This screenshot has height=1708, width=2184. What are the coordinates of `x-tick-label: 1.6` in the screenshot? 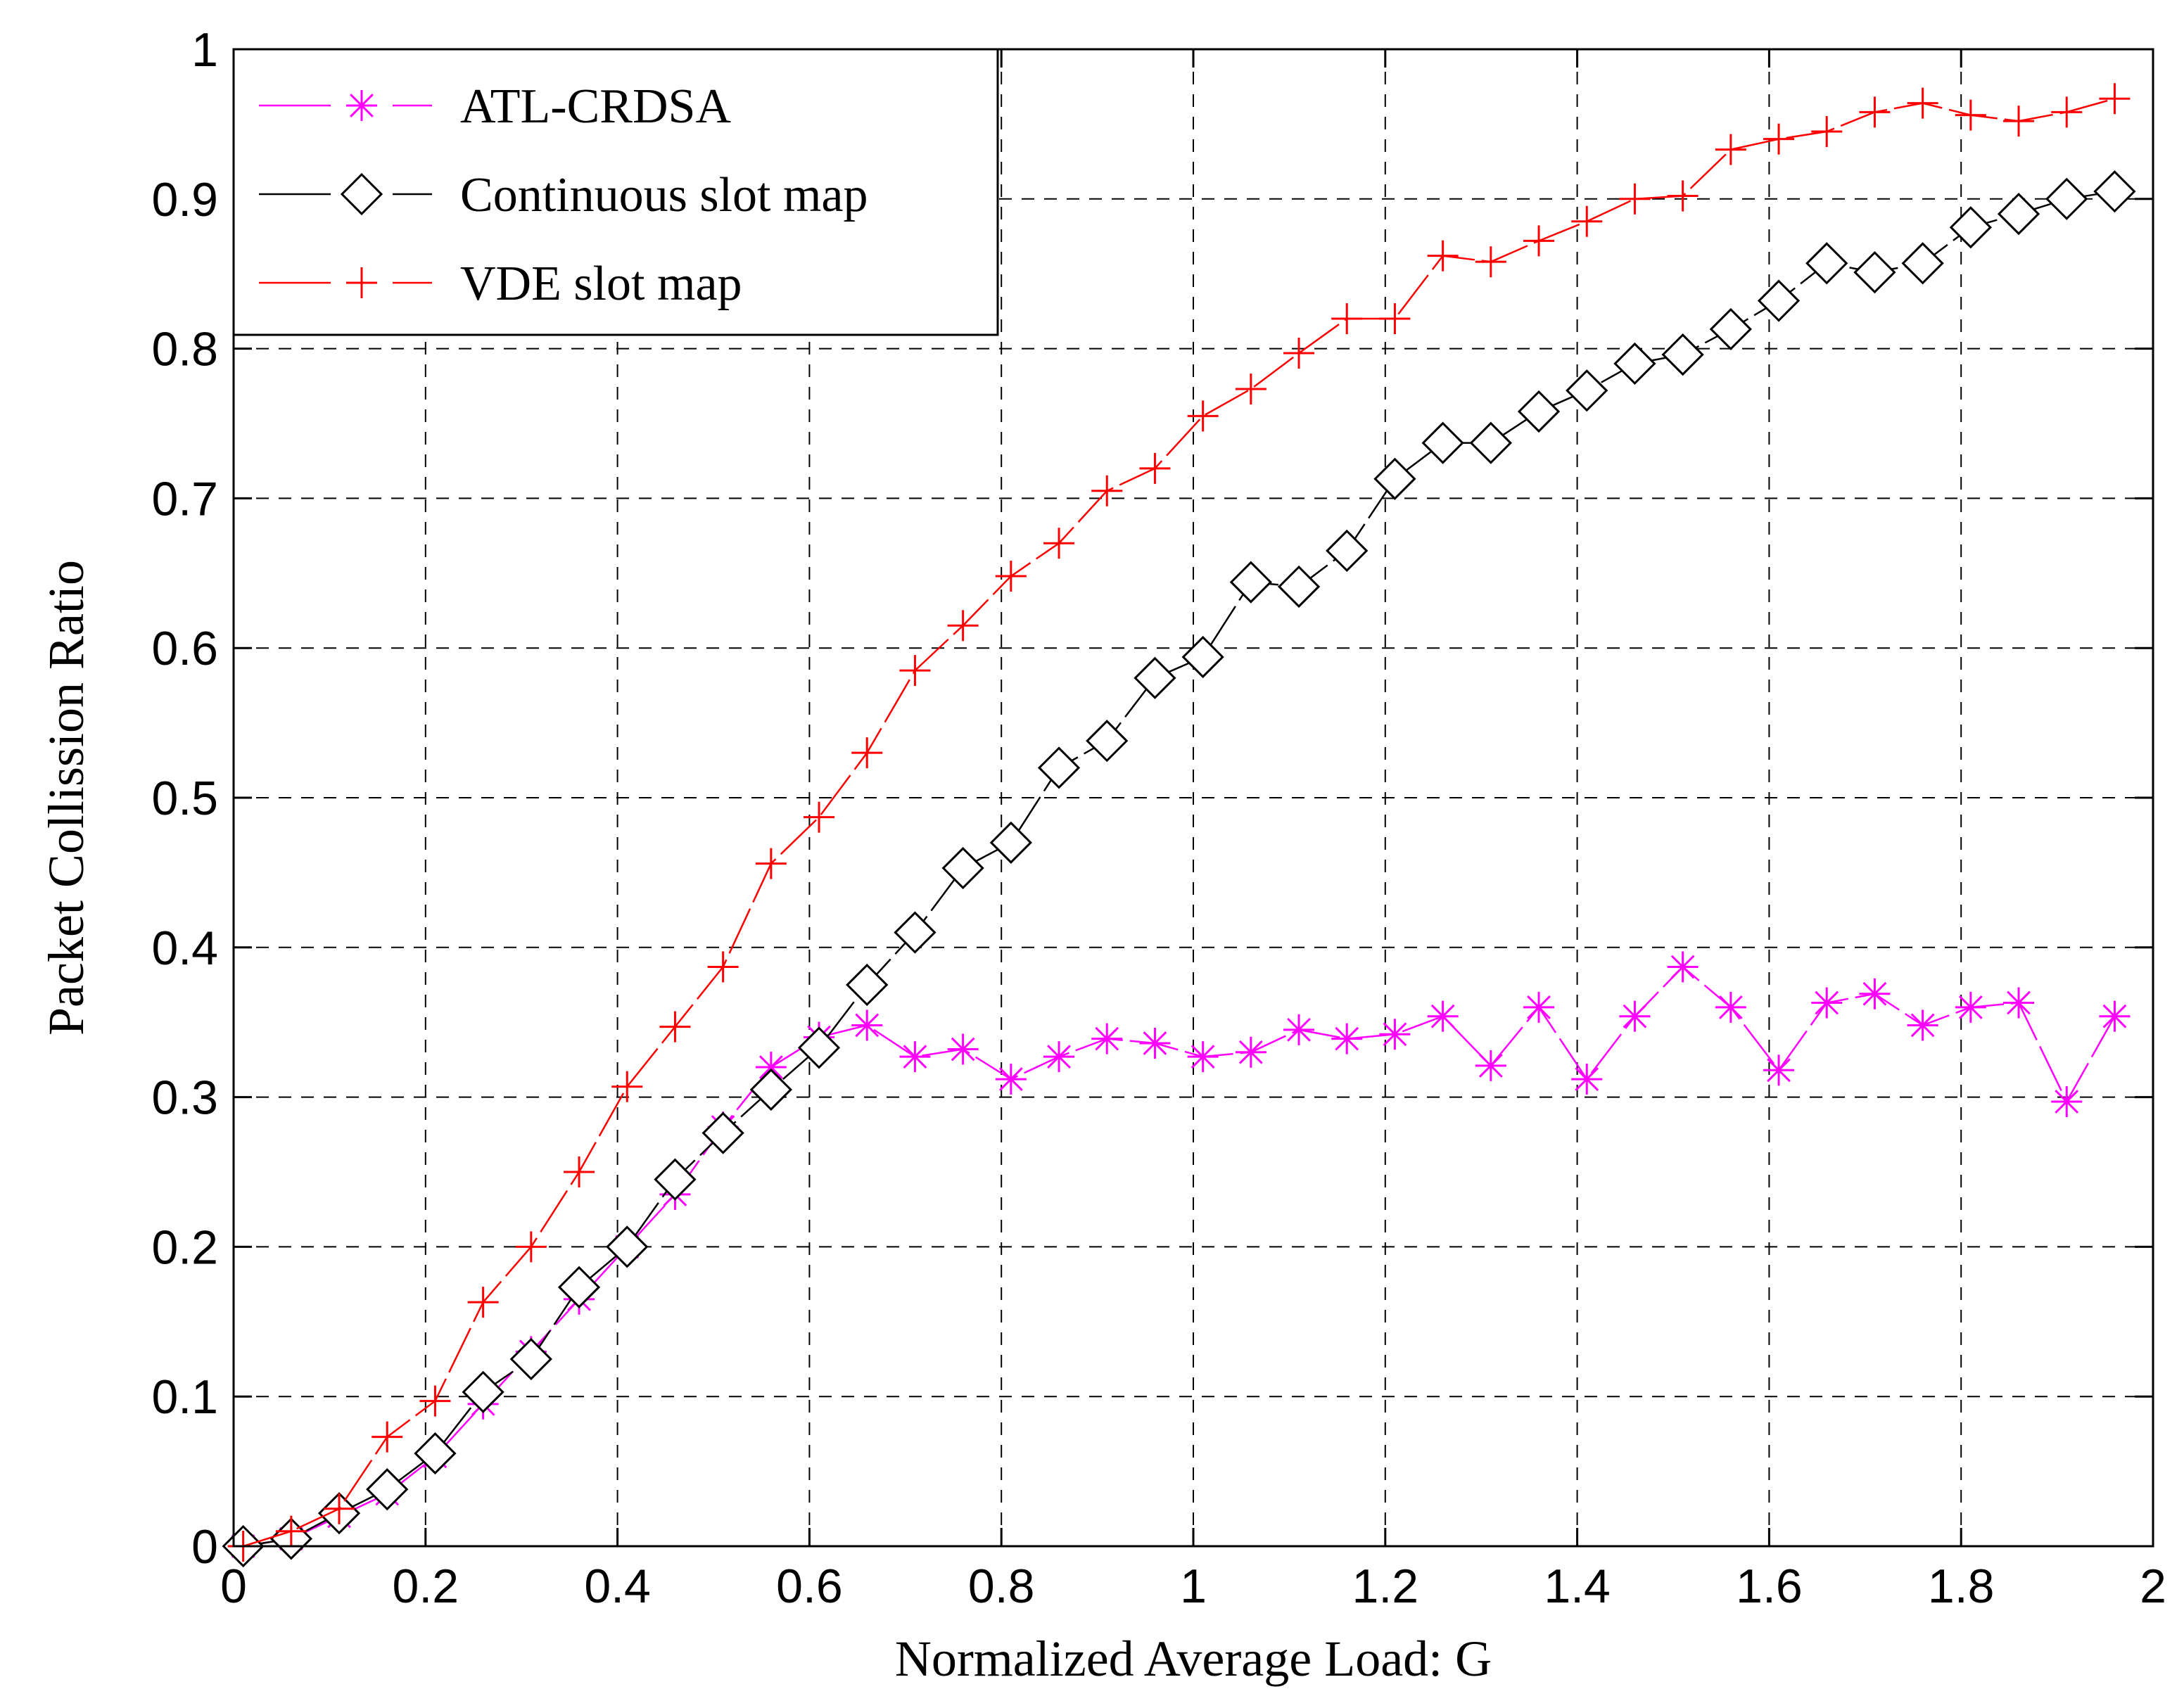 It's located at (1770, 1586).